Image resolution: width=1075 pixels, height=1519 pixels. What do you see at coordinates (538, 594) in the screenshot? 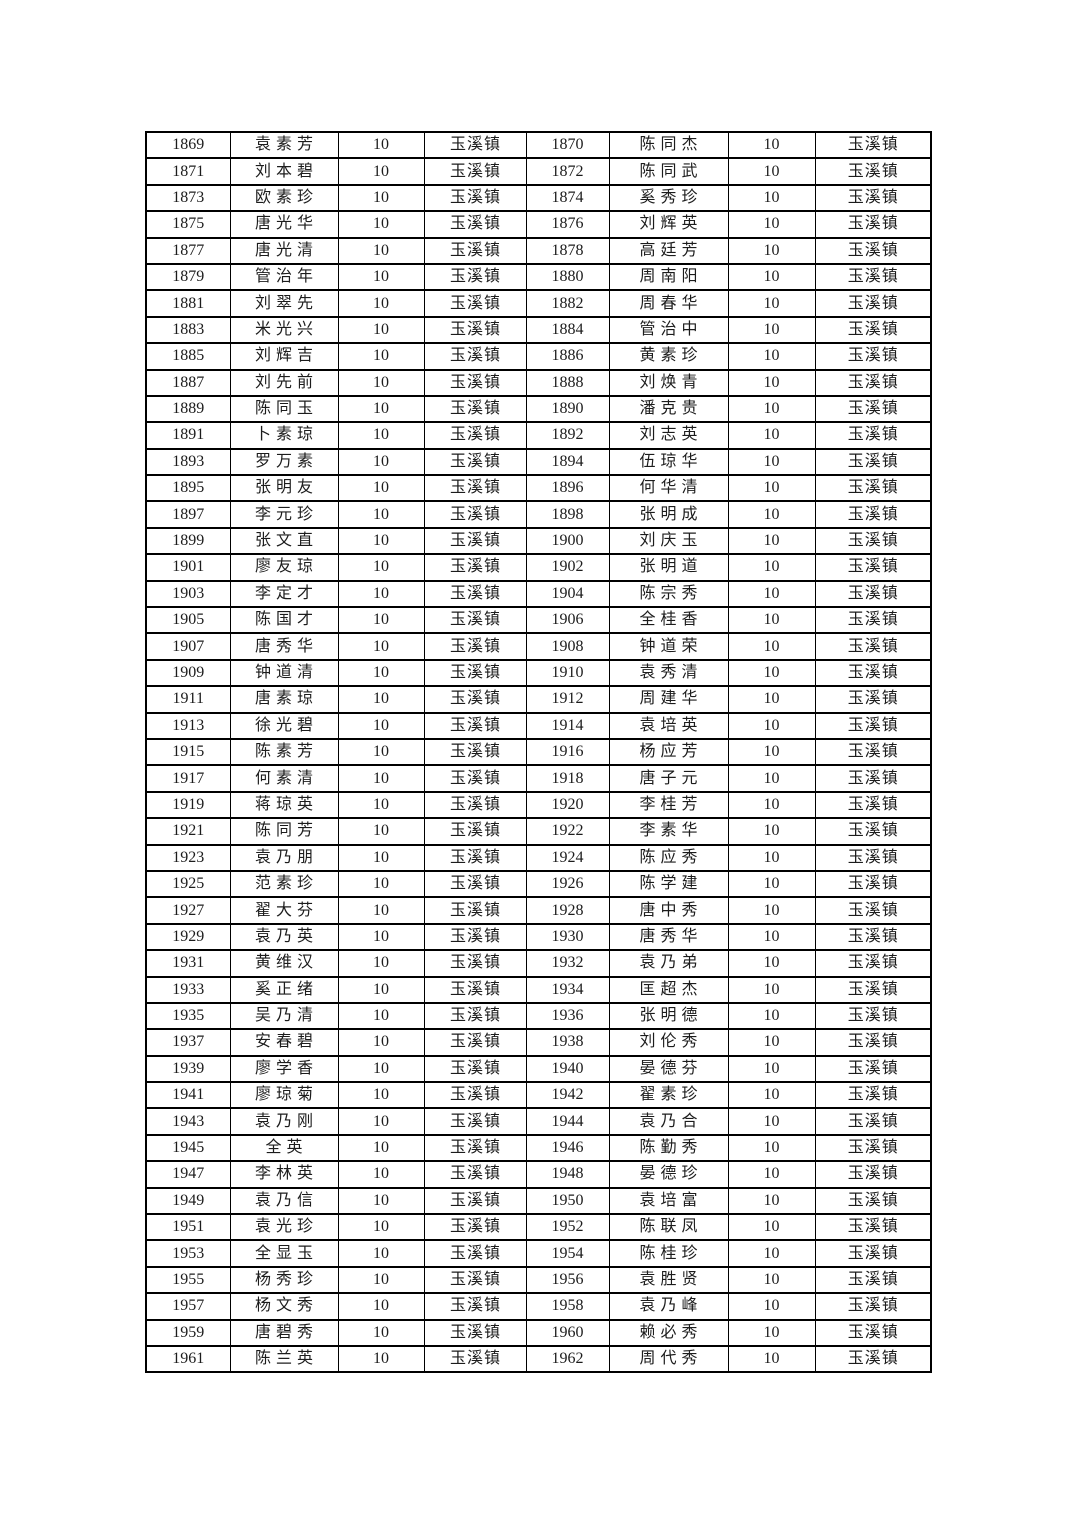
I see `table-row: 1903 李定才 10 玉溪镇 1904 陈宗秀 10 玉溪镇` at bounding box center [538, 594].